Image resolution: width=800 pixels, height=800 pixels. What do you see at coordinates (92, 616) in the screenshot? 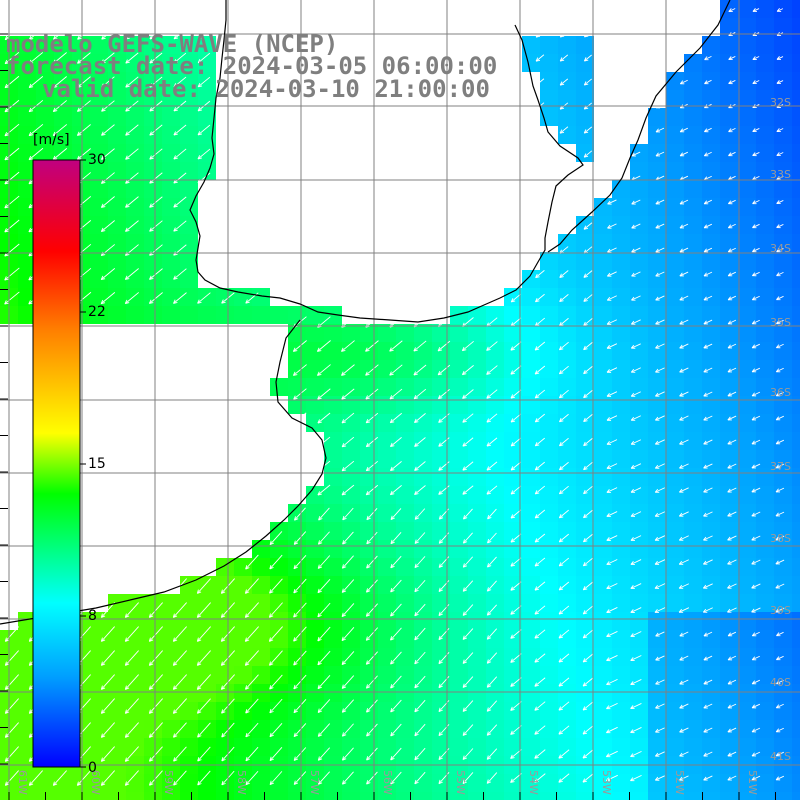
I see `colorbar-tick-label: 8` at bounding box center [92, 616].